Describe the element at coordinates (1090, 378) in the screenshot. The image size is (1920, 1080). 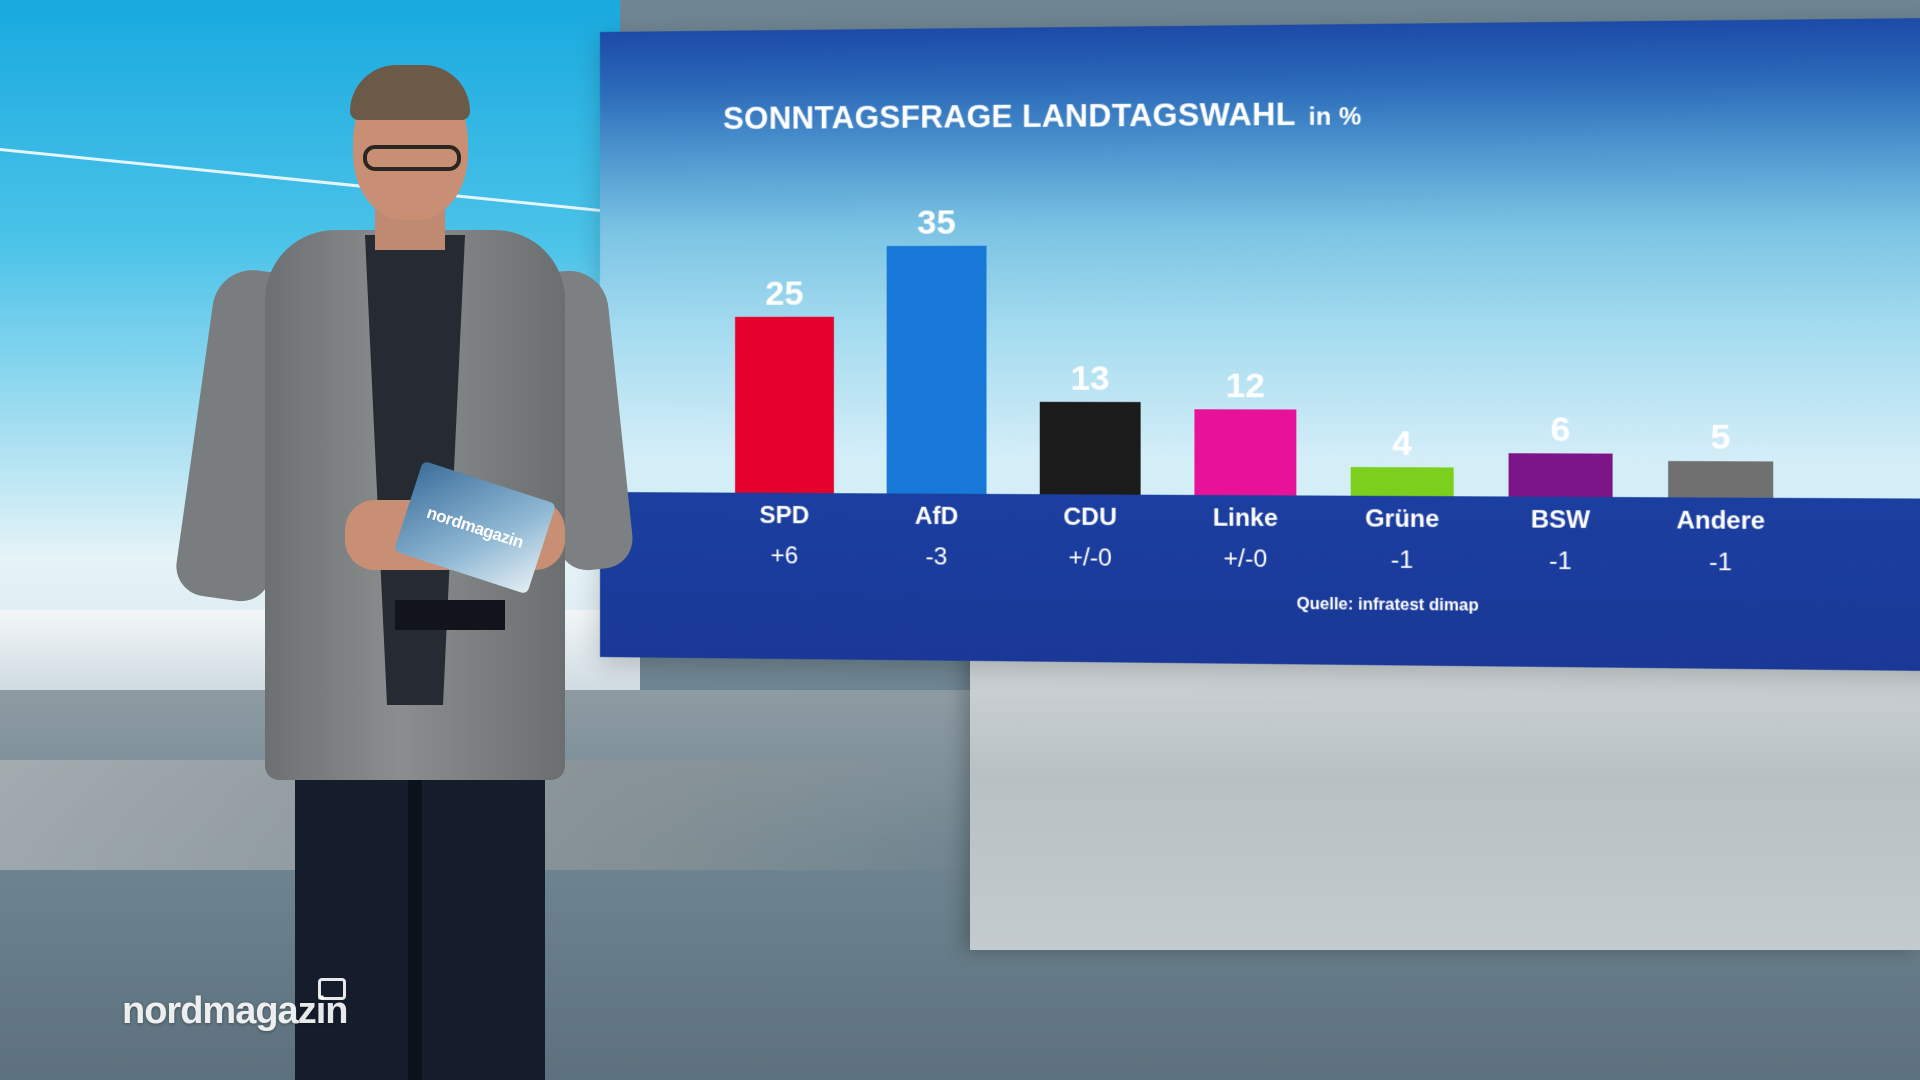
I see `value-label-cdu: 13` at that location.